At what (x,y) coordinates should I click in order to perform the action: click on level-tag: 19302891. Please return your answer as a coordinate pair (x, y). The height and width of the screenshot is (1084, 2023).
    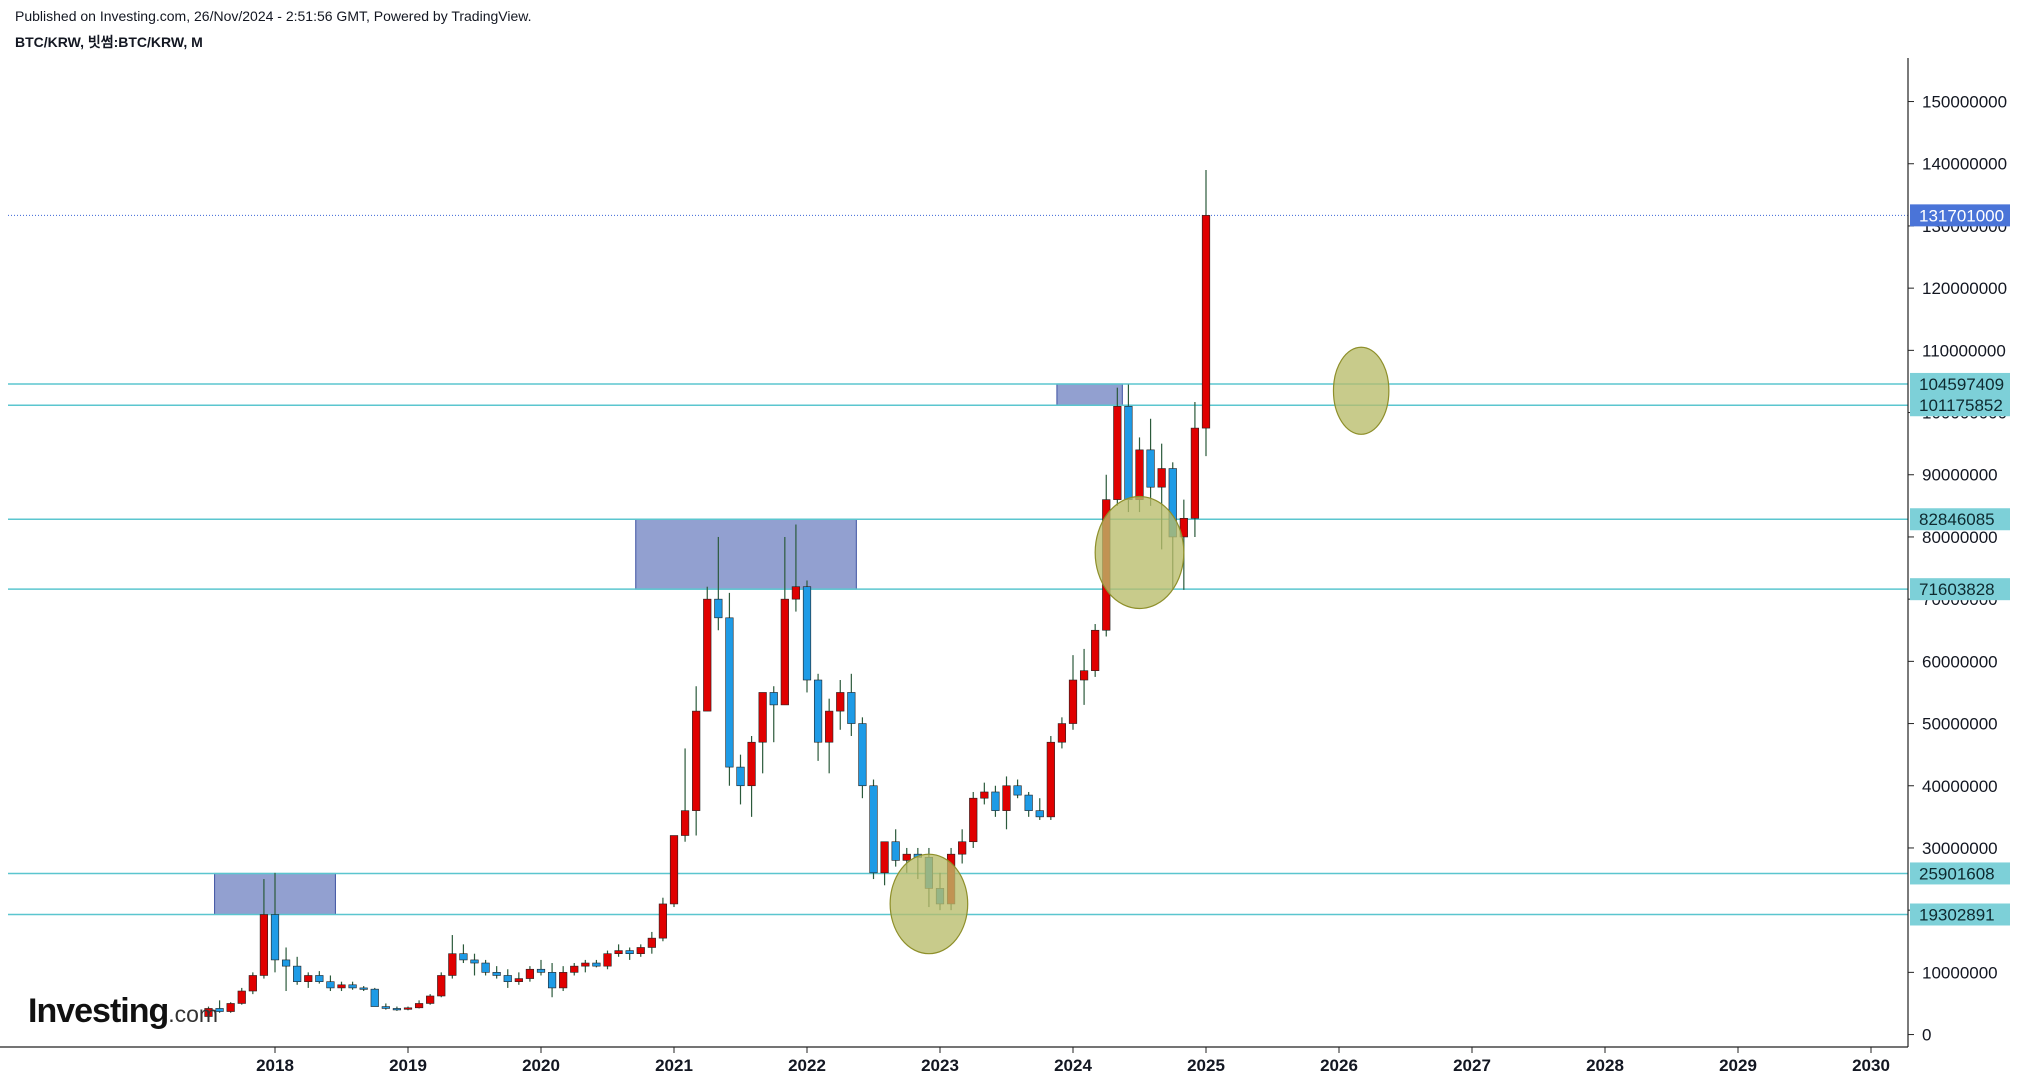
    Looking at the image, I should click on (1957, 914).